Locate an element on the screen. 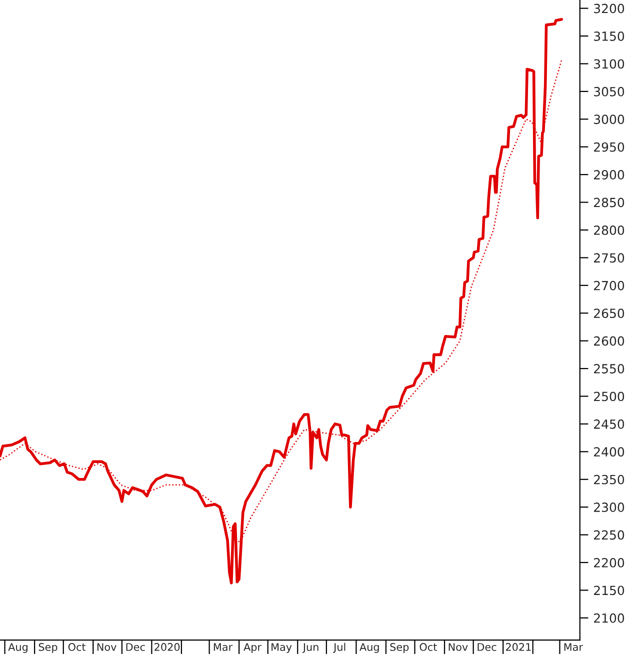  y-tick-label: 2500 is located at coordinates (609, 397).